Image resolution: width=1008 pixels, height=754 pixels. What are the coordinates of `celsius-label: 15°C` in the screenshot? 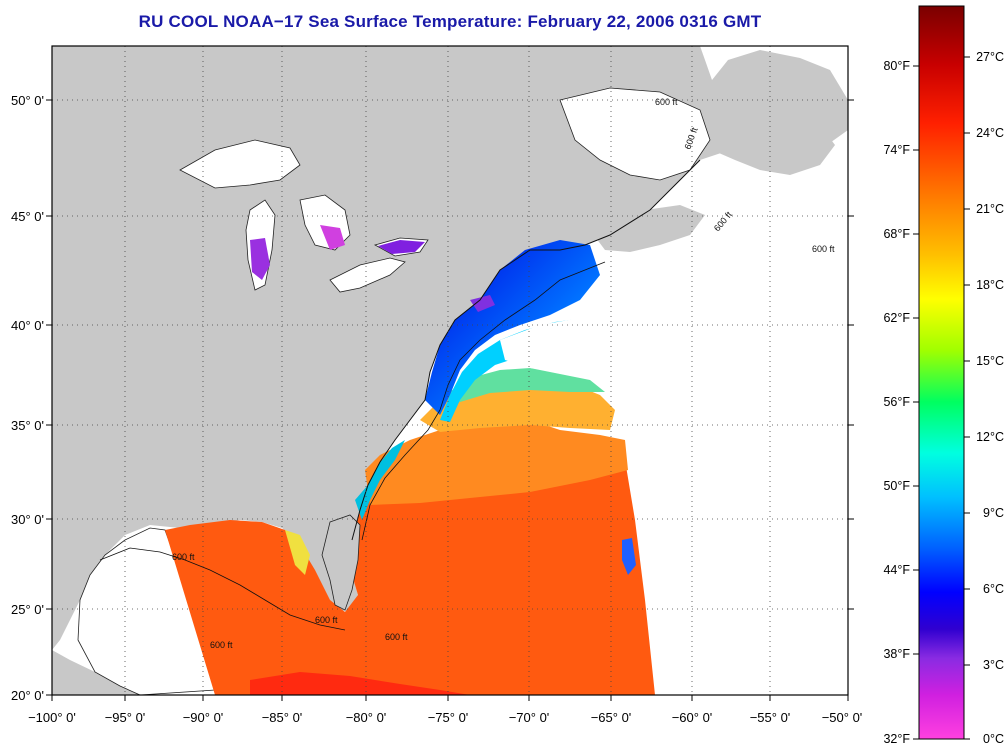 It's located at (990, 361).